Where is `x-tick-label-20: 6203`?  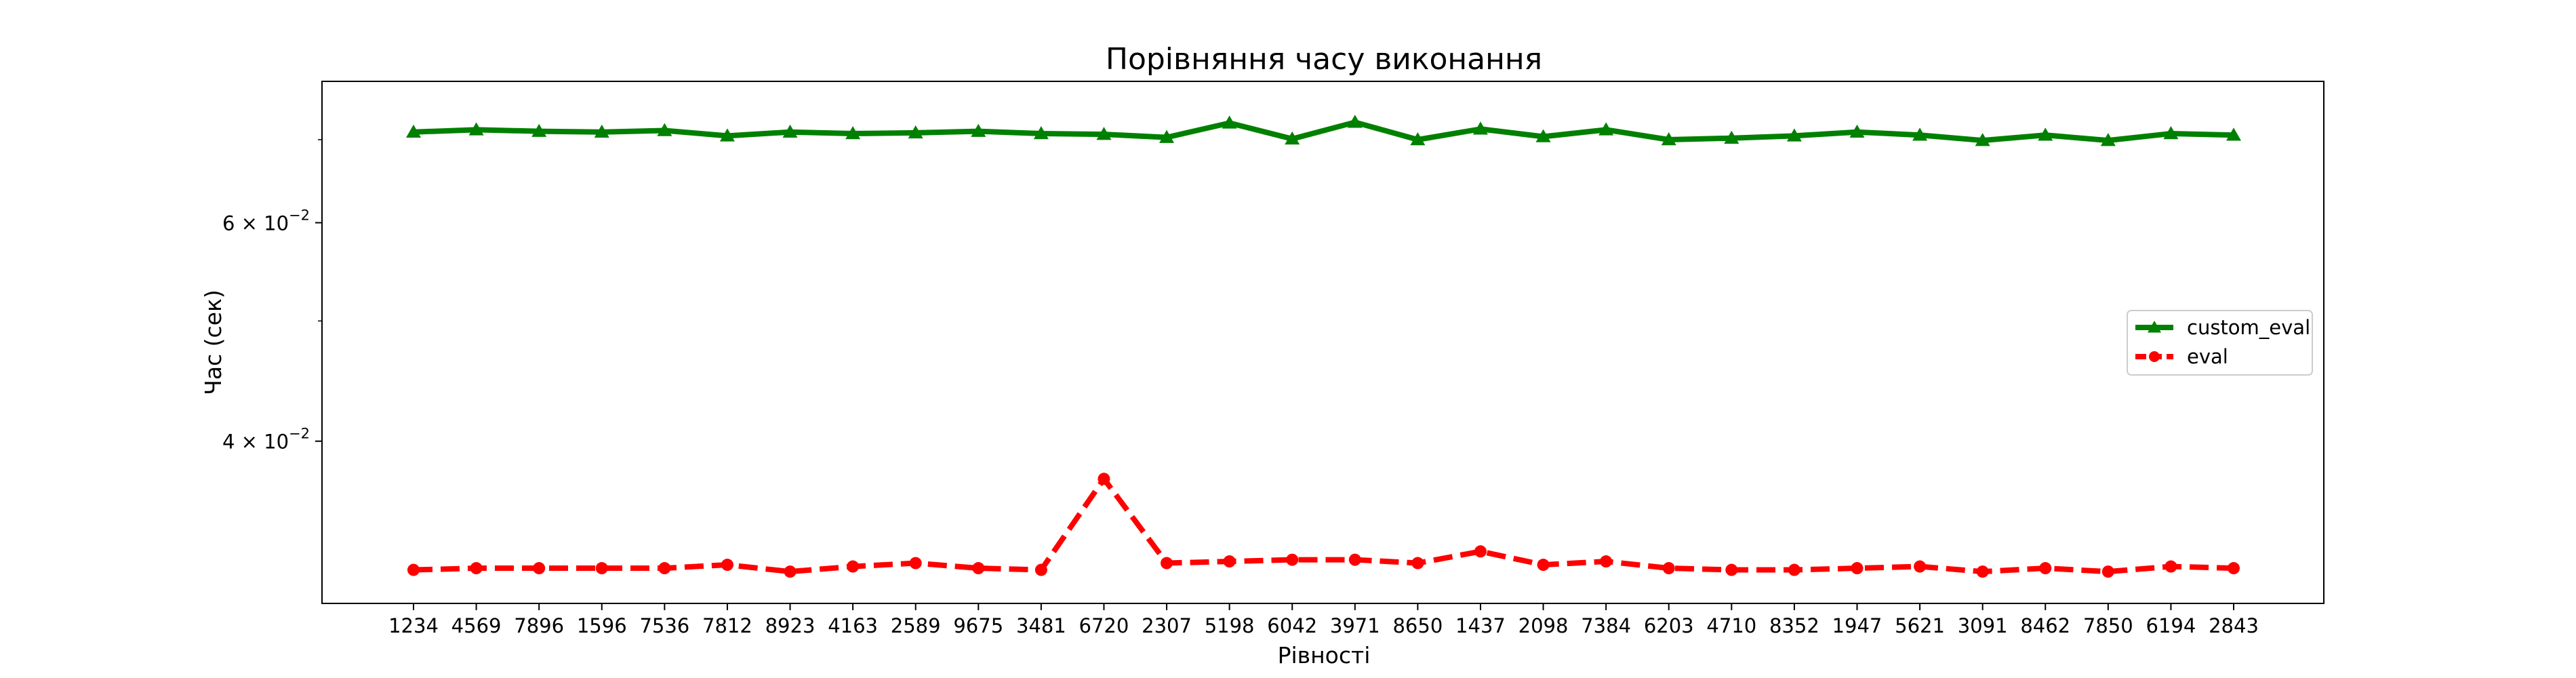
x-tick-label-20: 6203 is located at coordinates (1669, 625).